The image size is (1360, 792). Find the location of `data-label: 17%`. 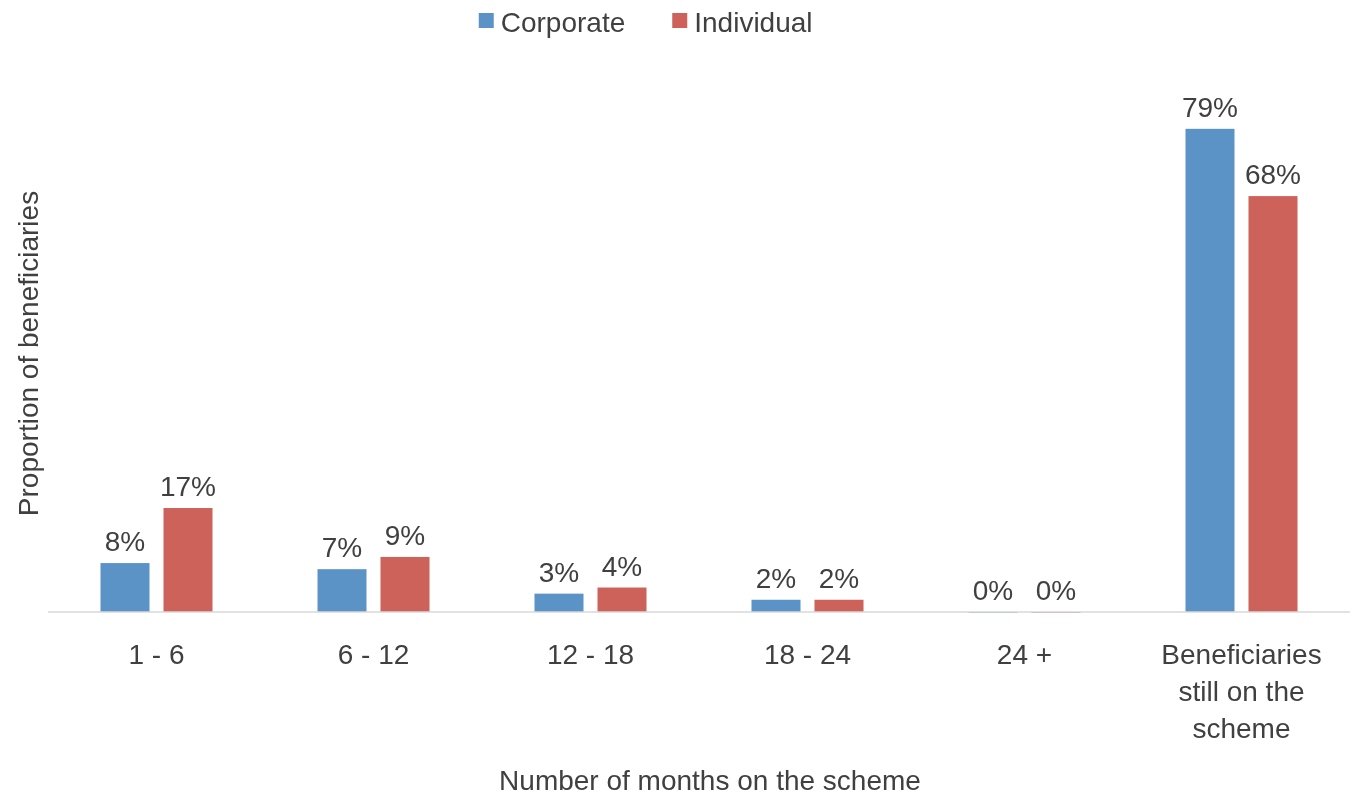

data-label: 17% is located at coordinates (188, 487).